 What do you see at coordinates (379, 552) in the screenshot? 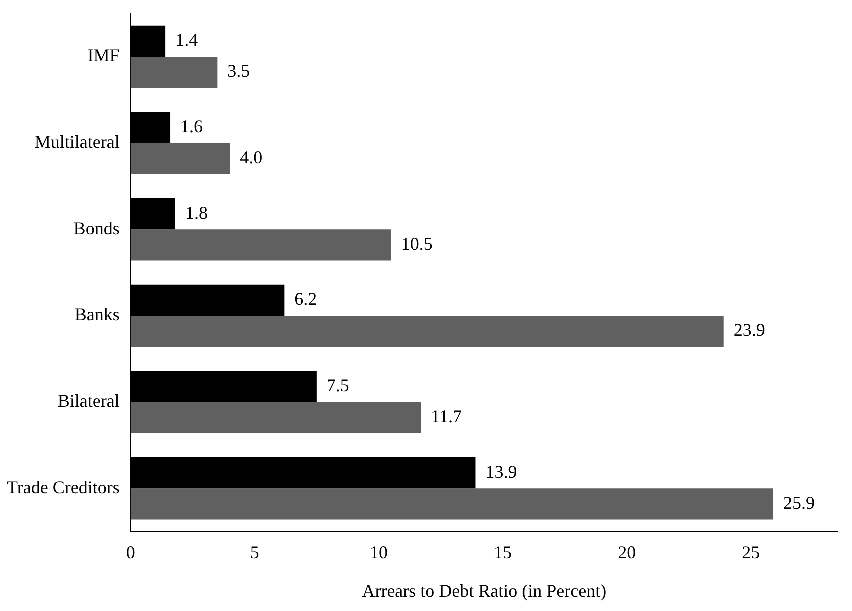
I see `x-tick-label: 10` at bounding box center [379, 552].